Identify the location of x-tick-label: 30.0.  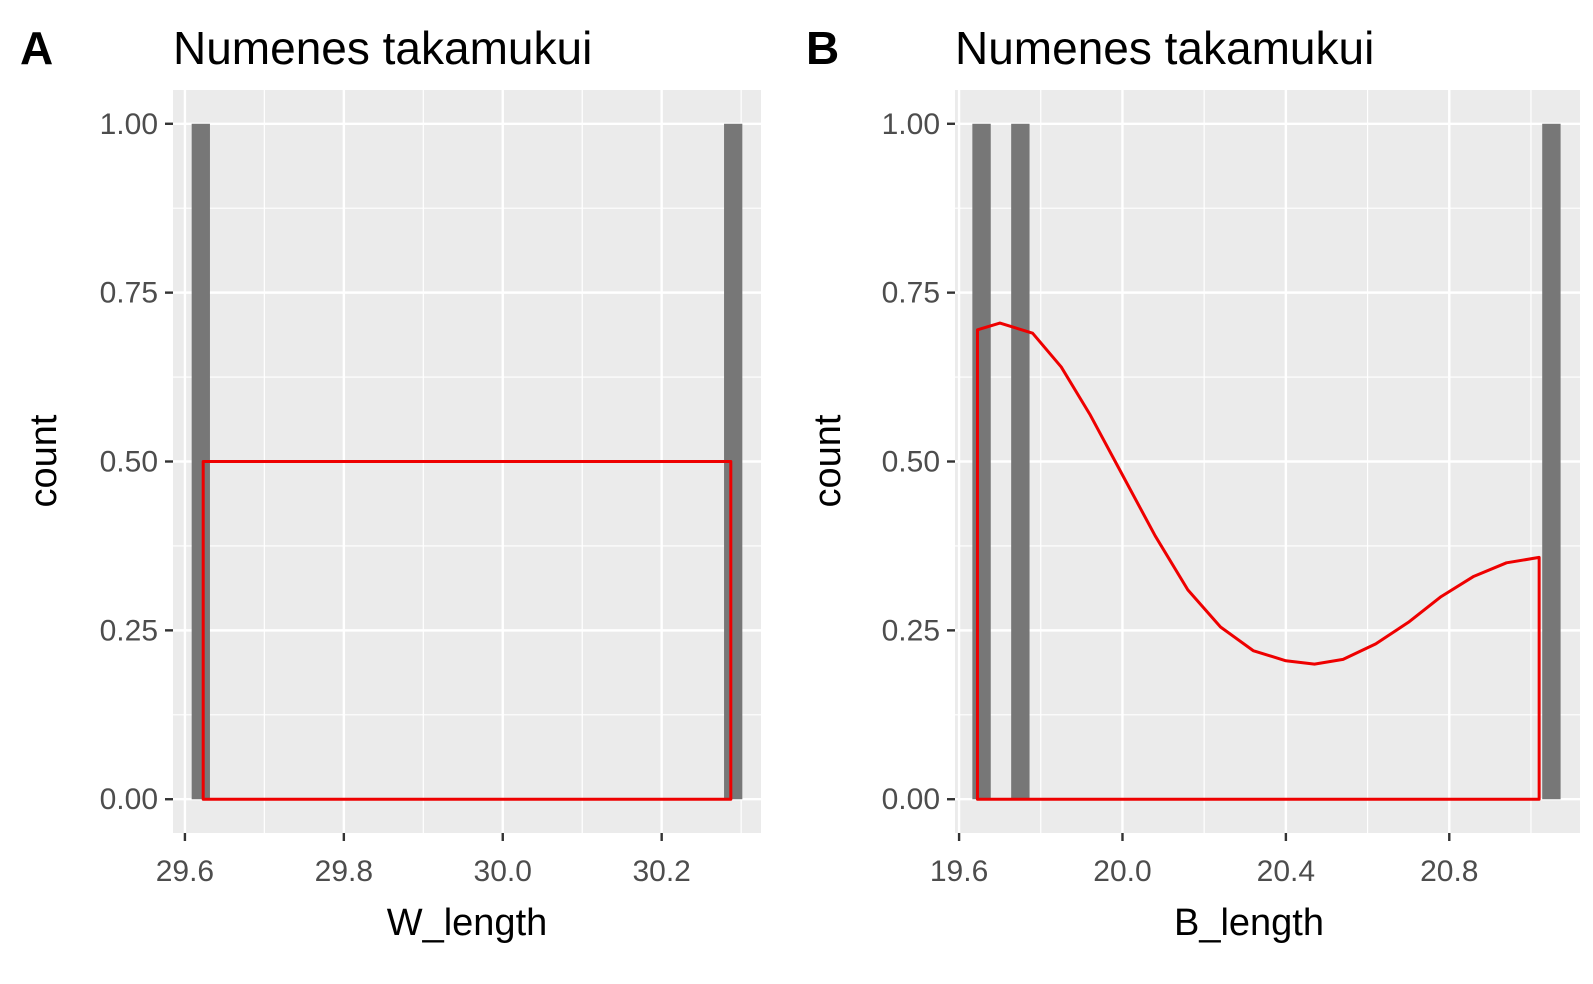
(503, 871).